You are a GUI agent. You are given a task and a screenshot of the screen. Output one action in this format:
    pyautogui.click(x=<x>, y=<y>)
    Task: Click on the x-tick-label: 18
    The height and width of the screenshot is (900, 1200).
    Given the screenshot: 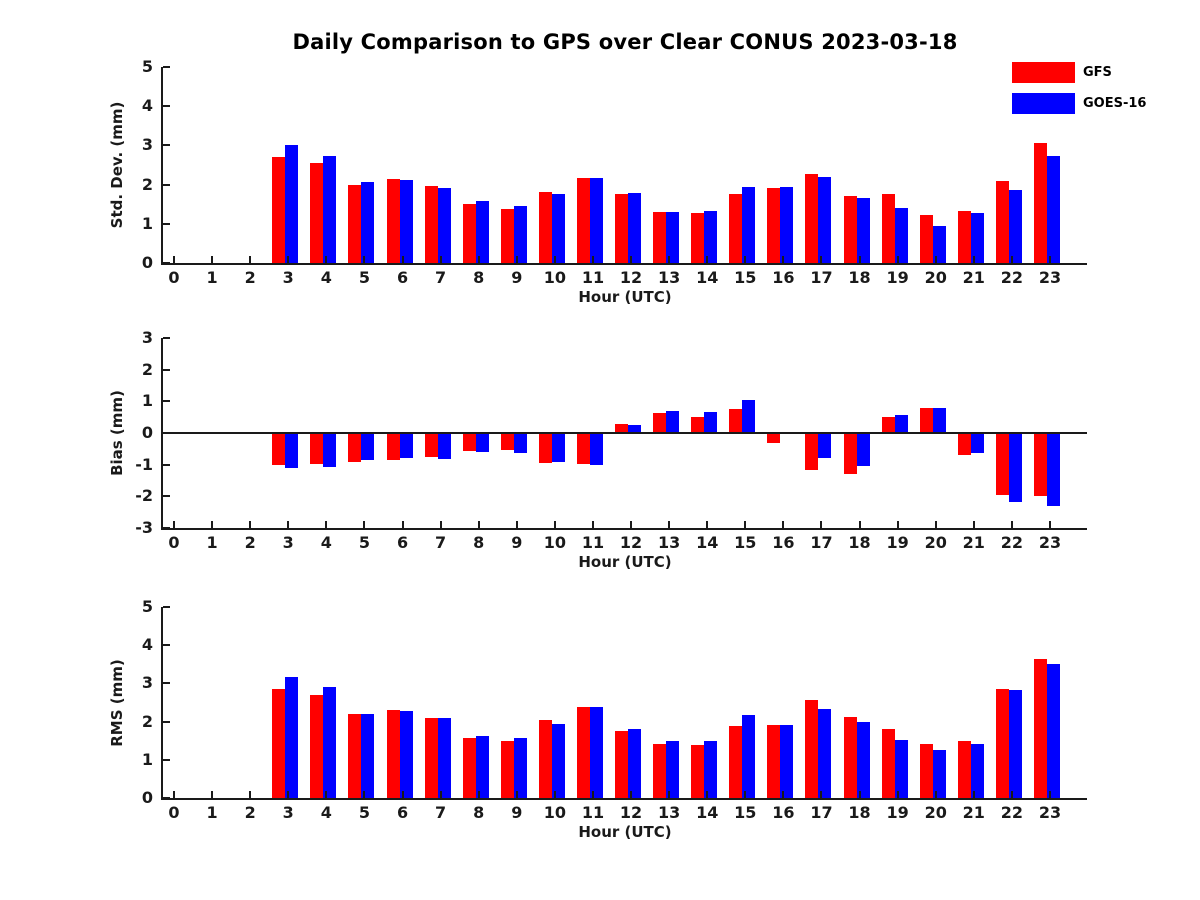 What is the action you would take?
    pyautogui.click(x=859, y=277)
    